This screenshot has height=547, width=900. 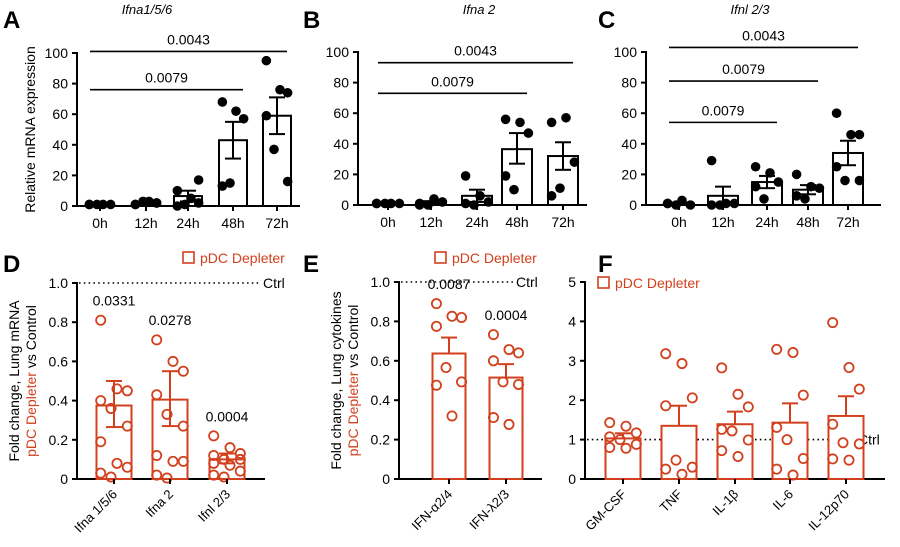 I want to click on panel-letter: D, so click(x=11, y=264).